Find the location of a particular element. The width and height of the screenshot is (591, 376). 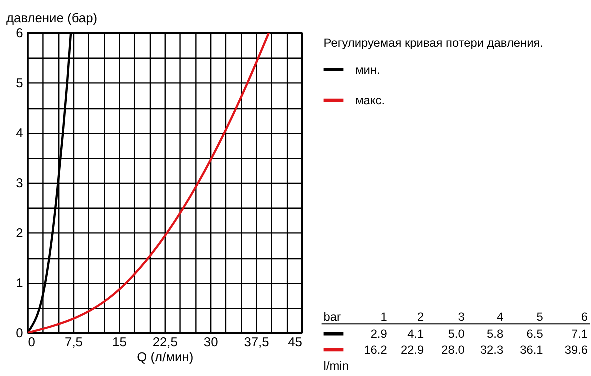

x-tick-label: 0 is located at coordinates (32, 342).